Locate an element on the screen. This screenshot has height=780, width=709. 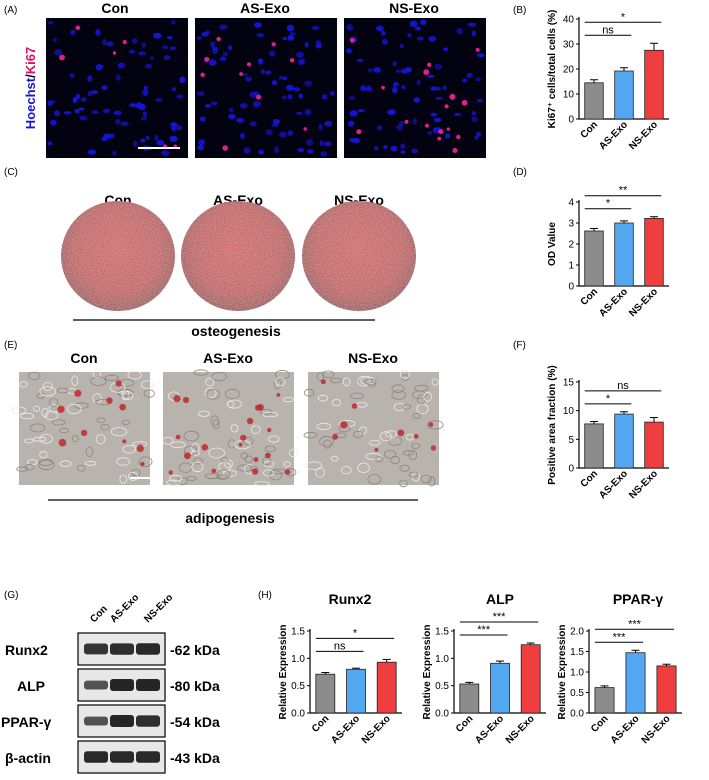
blot-lane-as-exo: AS-Exo is located at coordinates (124, 608).